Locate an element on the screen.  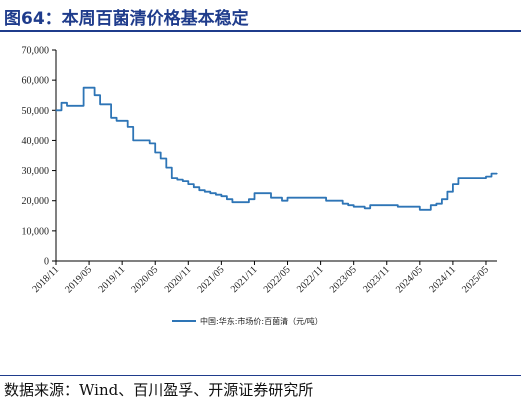
y-tick-label: 20,000 is located at coordinates (36, 201).